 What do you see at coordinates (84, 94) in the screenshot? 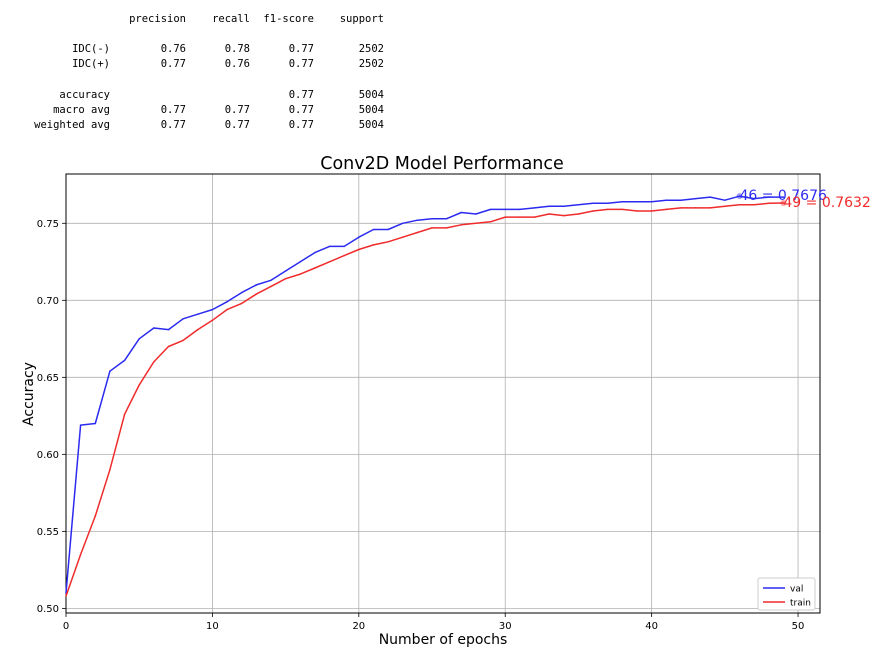
I see `row-label: accuracy` at bounding box center [84, 94].